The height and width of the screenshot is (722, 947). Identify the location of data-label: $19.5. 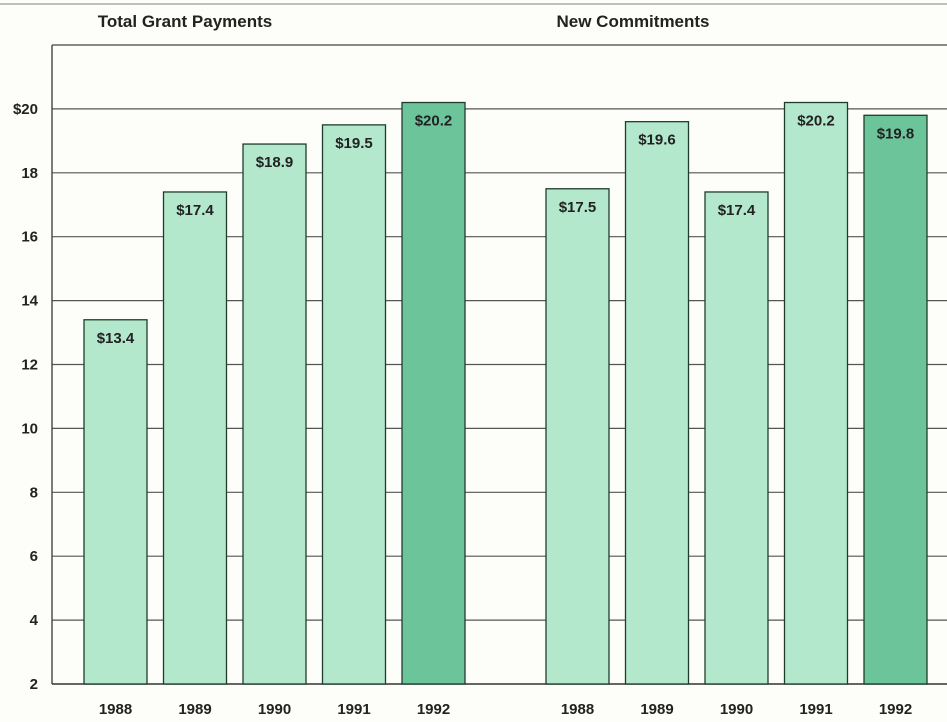
(354, 143).